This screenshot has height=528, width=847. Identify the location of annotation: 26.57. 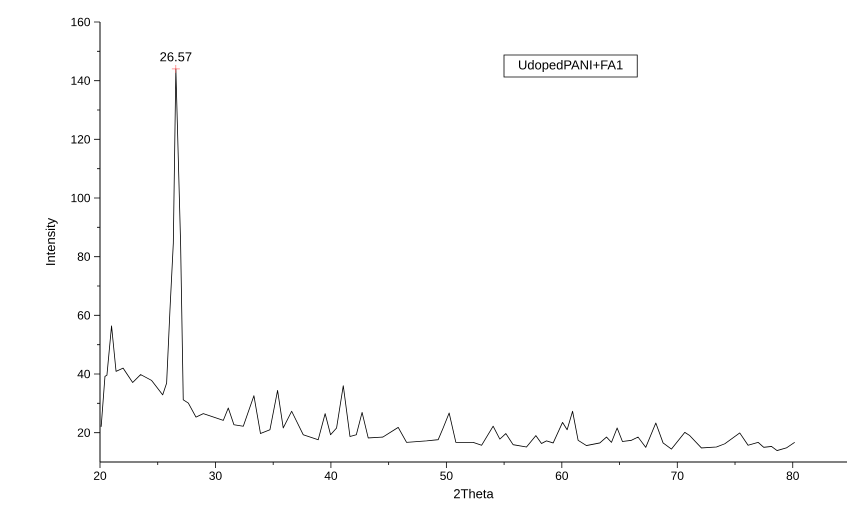
(176, 57).